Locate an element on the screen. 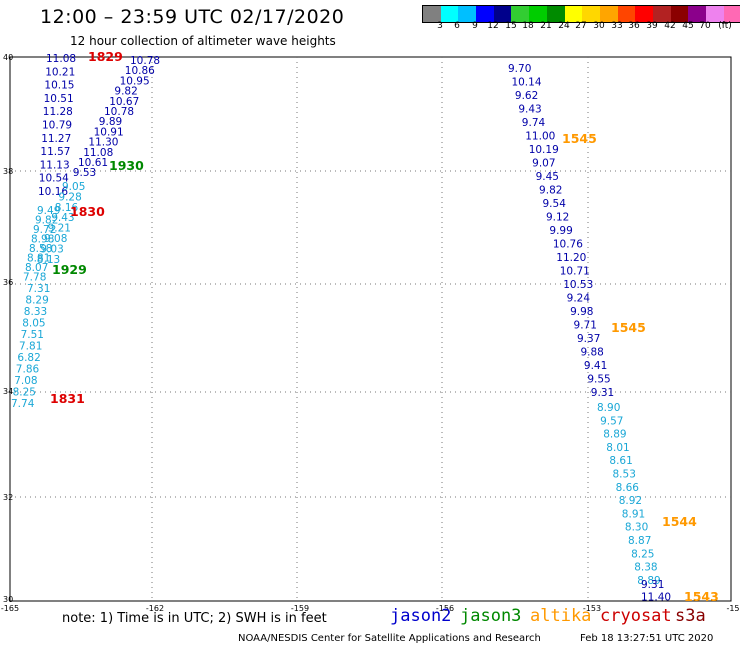  colorbar-label: 21 is located at coordinates (546, 26).